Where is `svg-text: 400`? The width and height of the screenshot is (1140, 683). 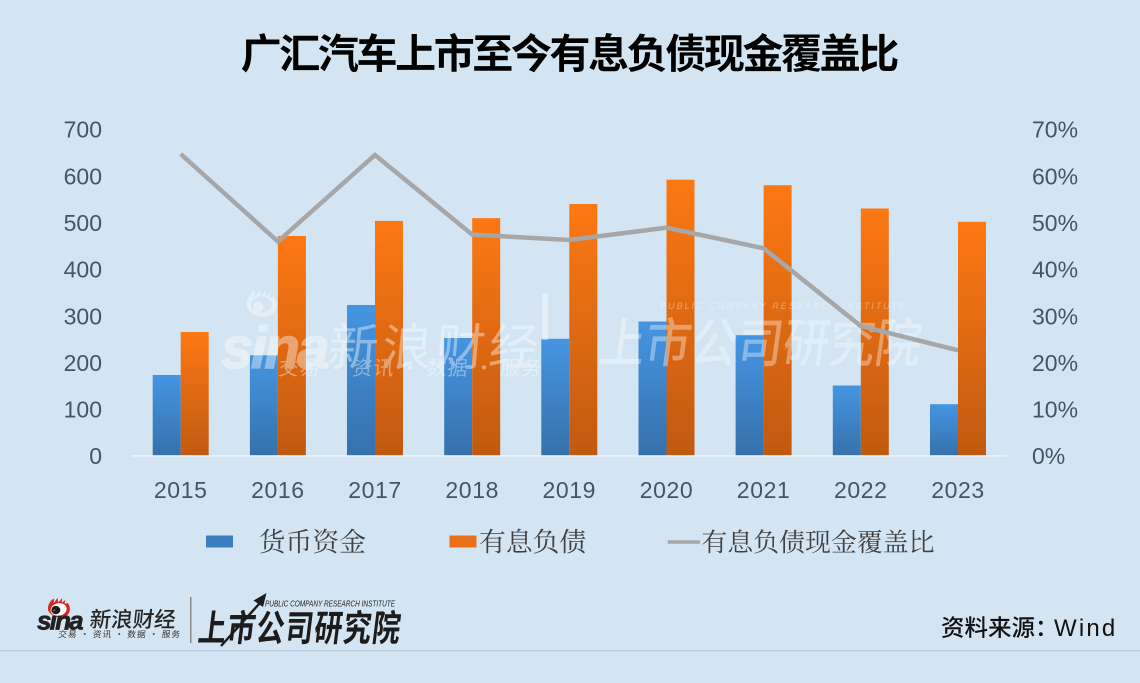 svg-text: 400 is located at coordinates (83, 270).